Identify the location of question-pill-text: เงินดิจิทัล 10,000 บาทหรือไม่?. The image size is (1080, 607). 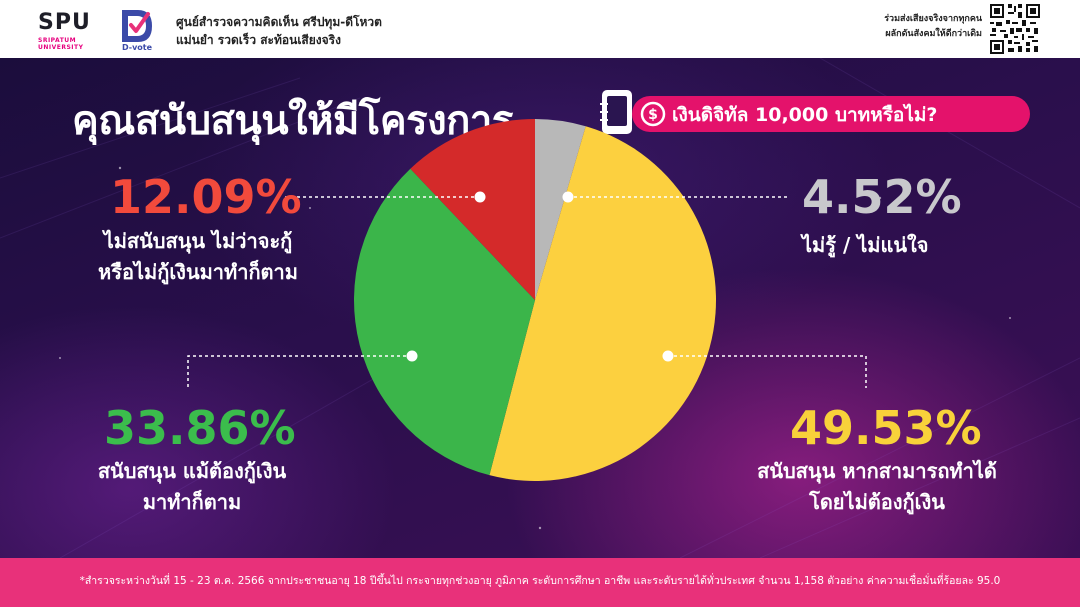
(805, 115).